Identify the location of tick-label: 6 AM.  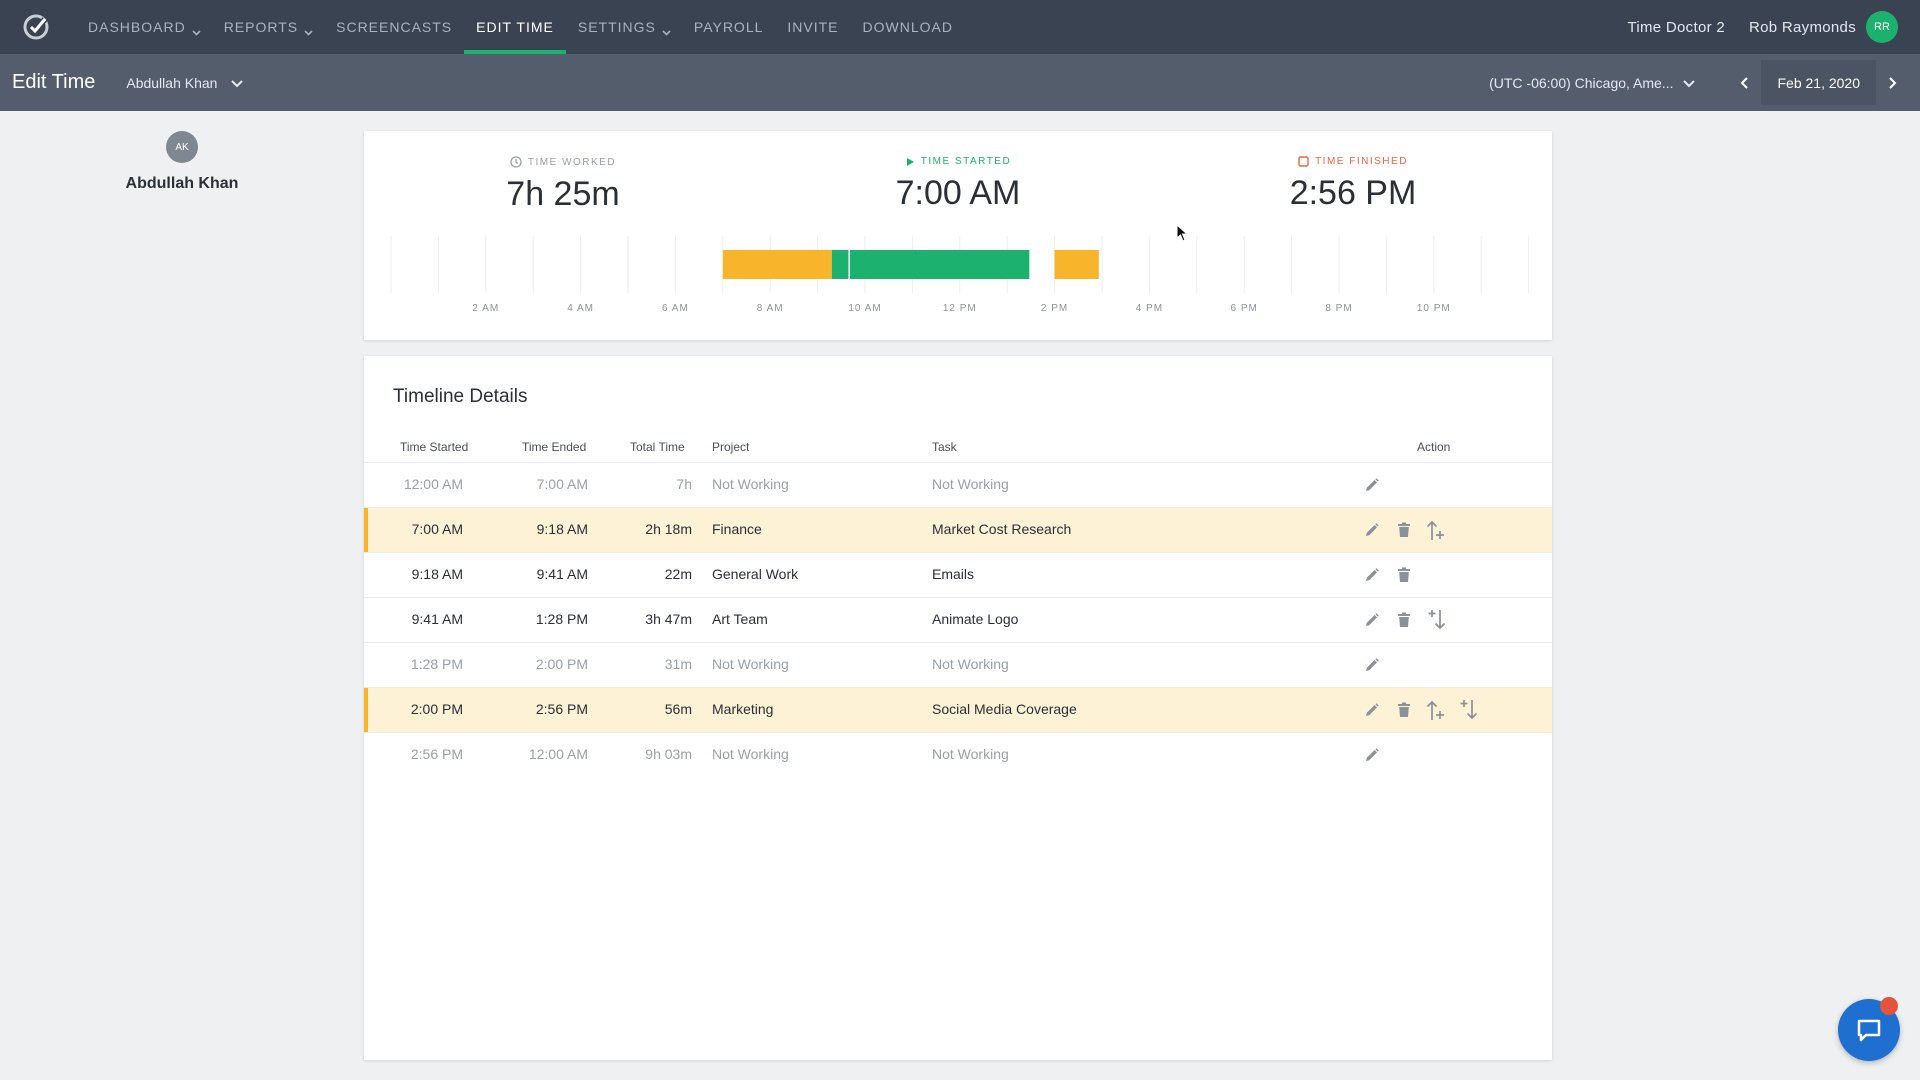
(675, 308).